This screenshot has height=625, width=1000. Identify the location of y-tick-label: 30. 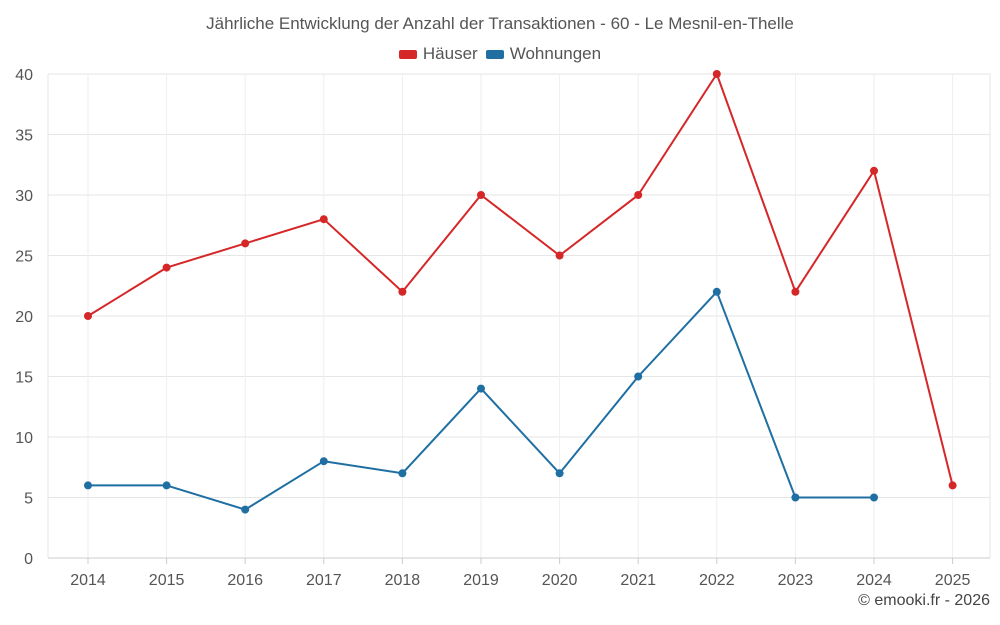
(24, 196).